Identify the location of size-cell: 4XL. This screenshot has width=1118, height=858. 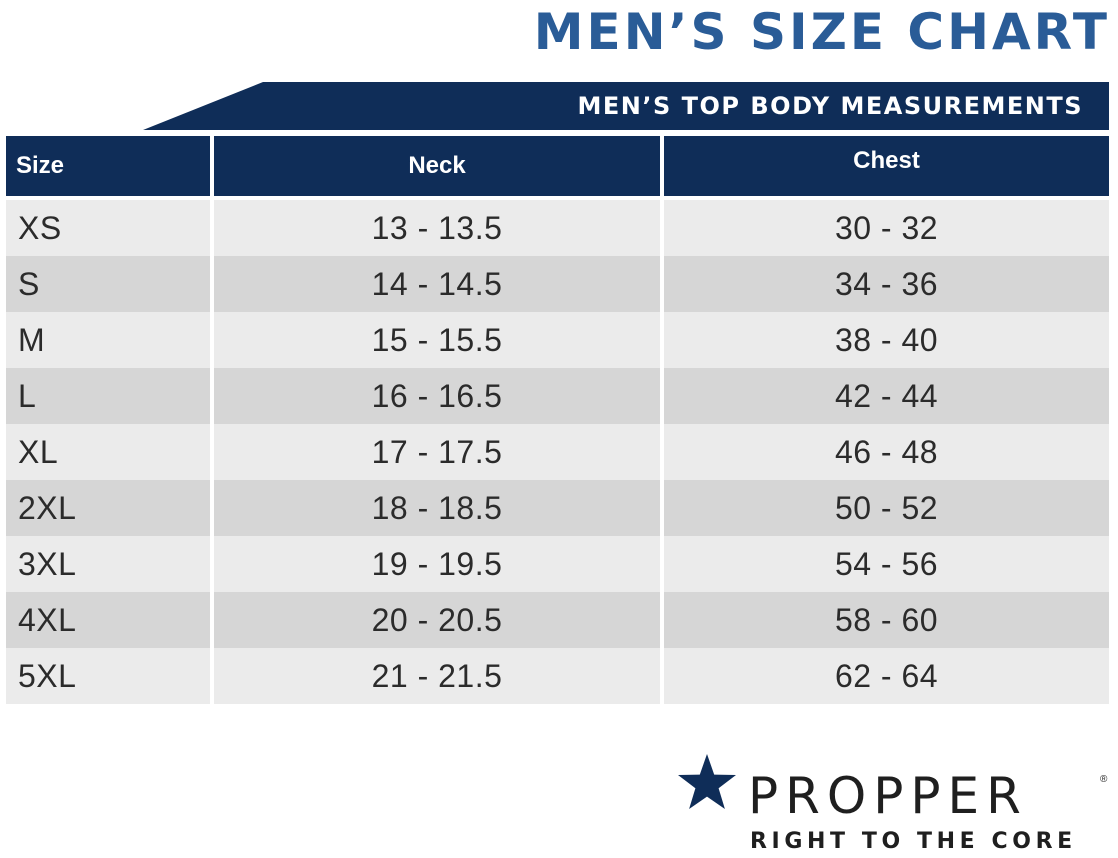
(110, 620).